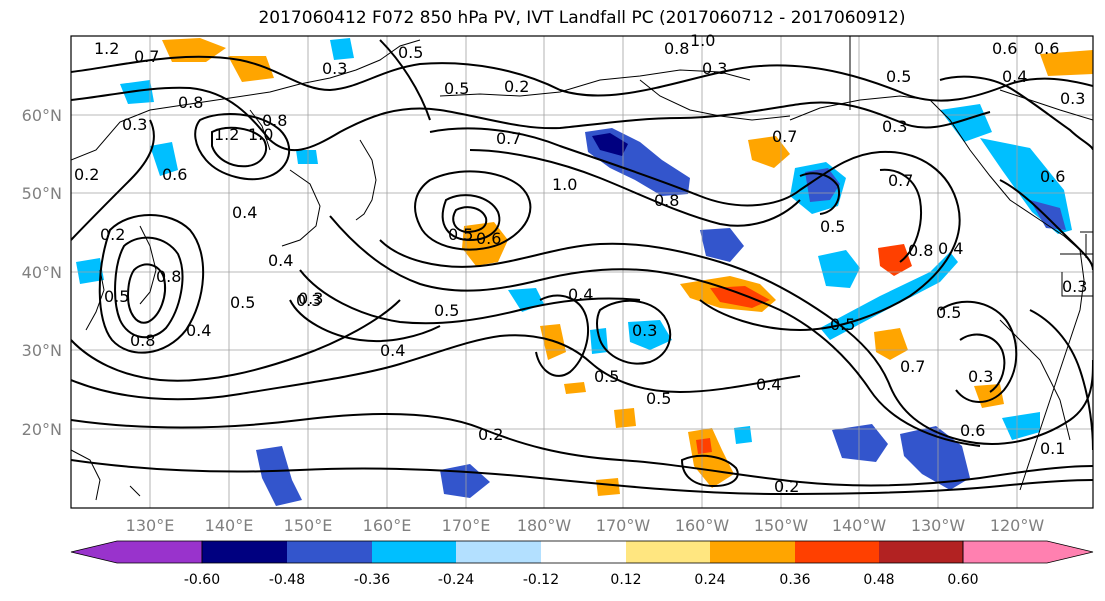  I want to click on lon-label: 150°E, so click(308, 525).